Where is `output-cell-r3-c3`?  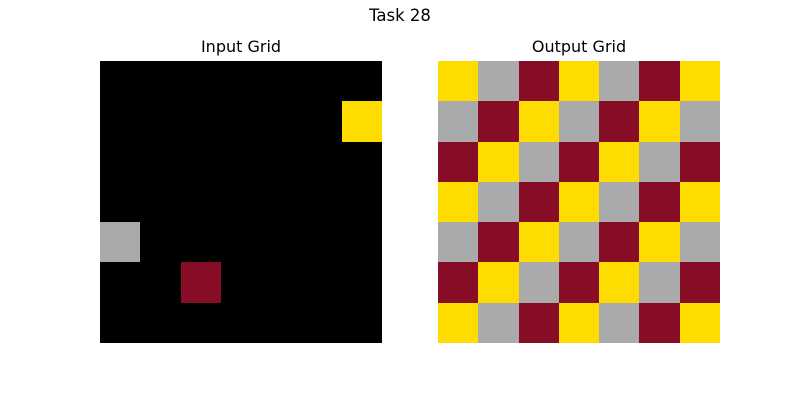 output-cell-r3-c3 is located at coordinates (579, 202).